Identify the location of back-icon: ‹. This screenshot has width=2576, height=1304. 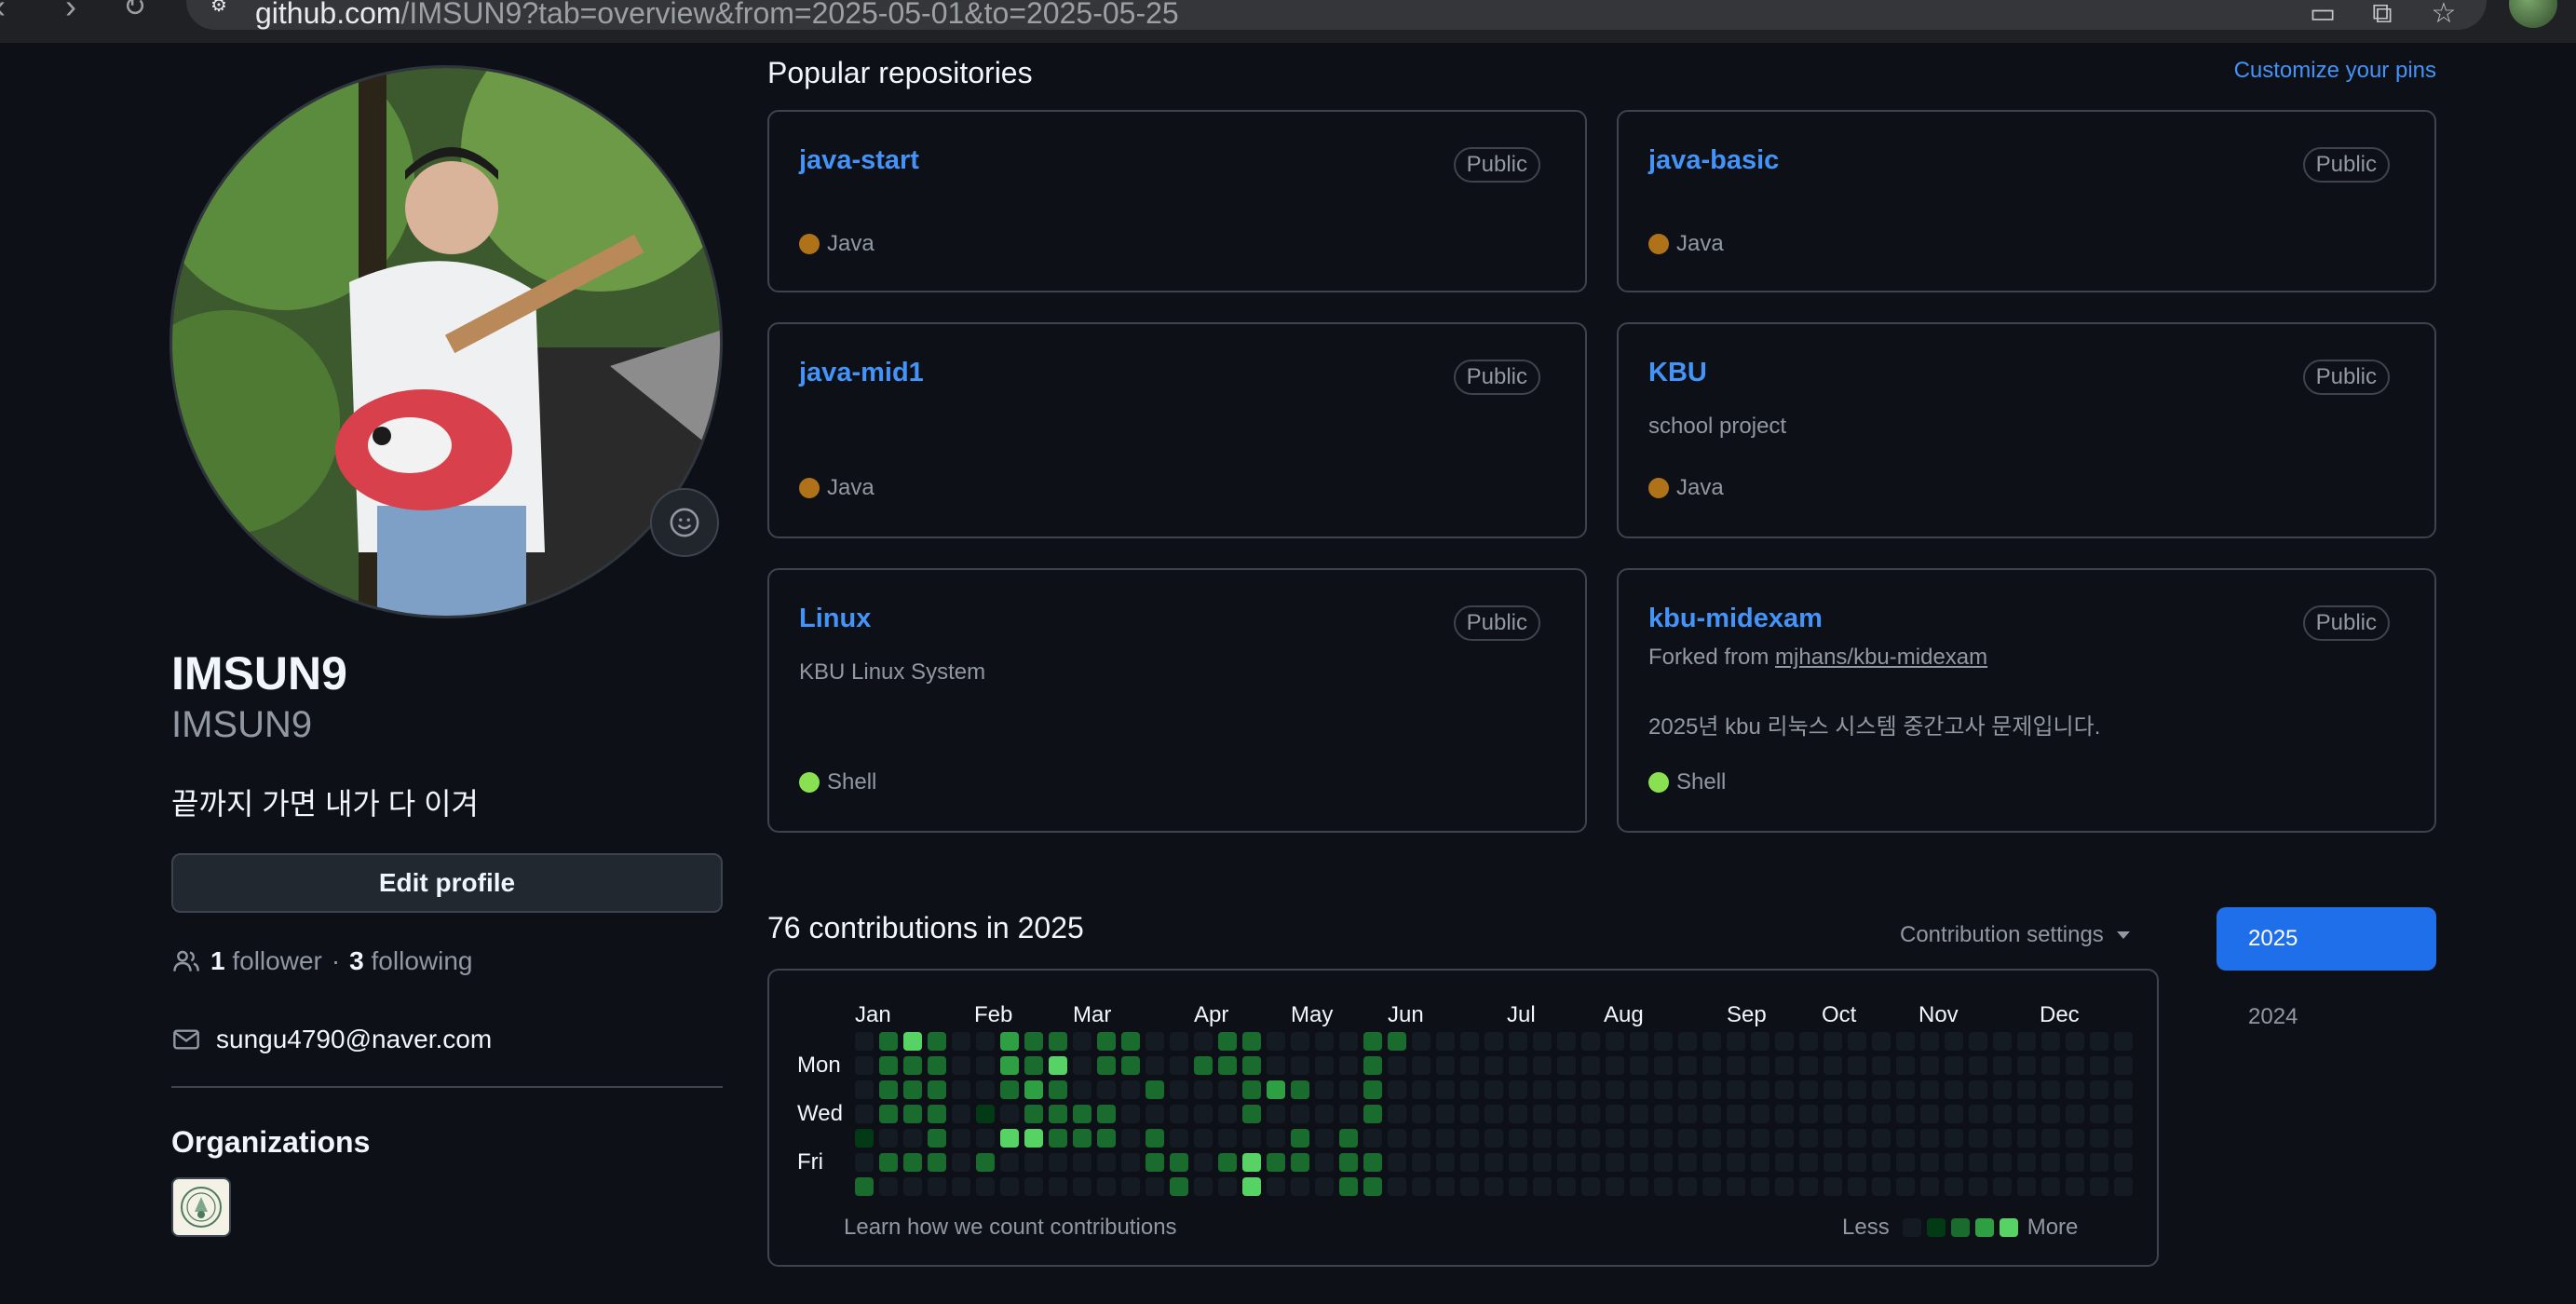
(3, 13).